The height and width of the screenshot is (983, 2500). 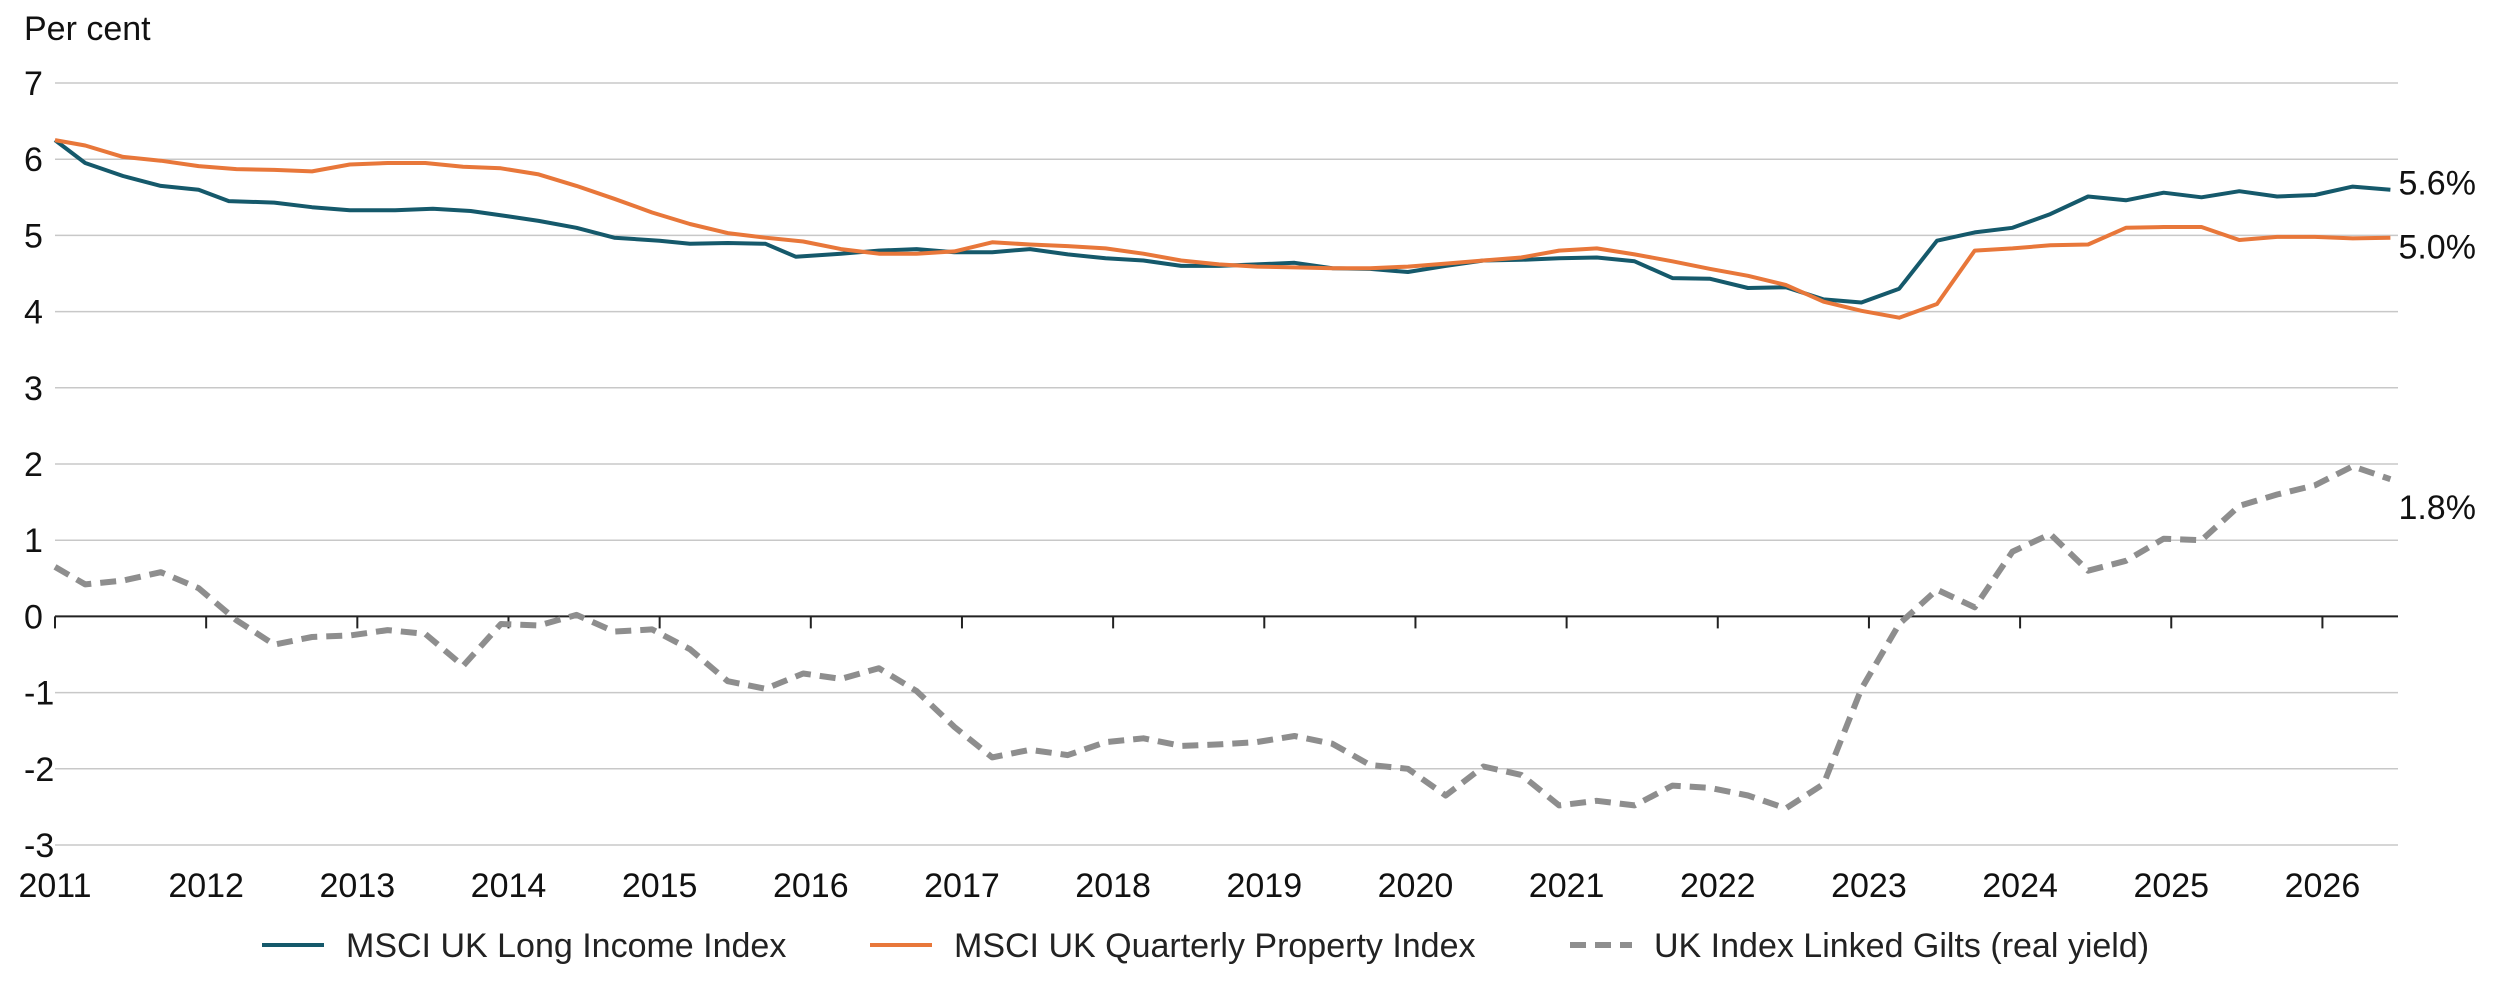 I want to click on end-value-labels: 5.6% 5.0% 1.8%, so click(x=2437, y=346).